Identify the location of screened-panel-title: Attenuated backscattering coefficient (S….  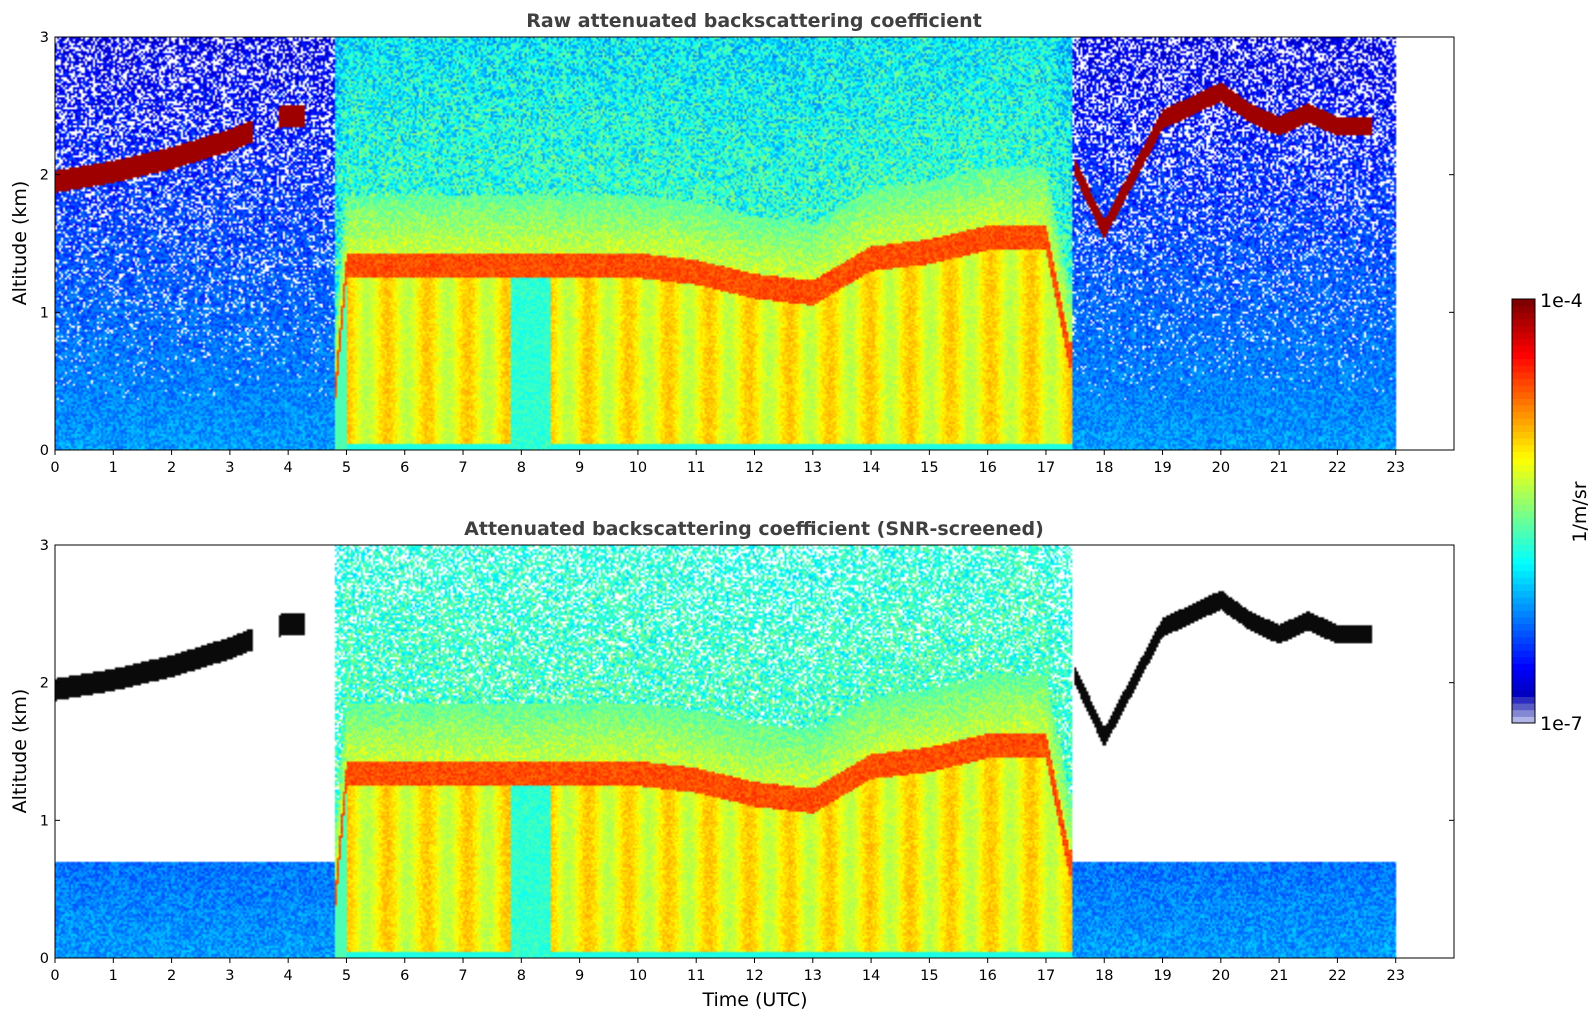
(754, 529).